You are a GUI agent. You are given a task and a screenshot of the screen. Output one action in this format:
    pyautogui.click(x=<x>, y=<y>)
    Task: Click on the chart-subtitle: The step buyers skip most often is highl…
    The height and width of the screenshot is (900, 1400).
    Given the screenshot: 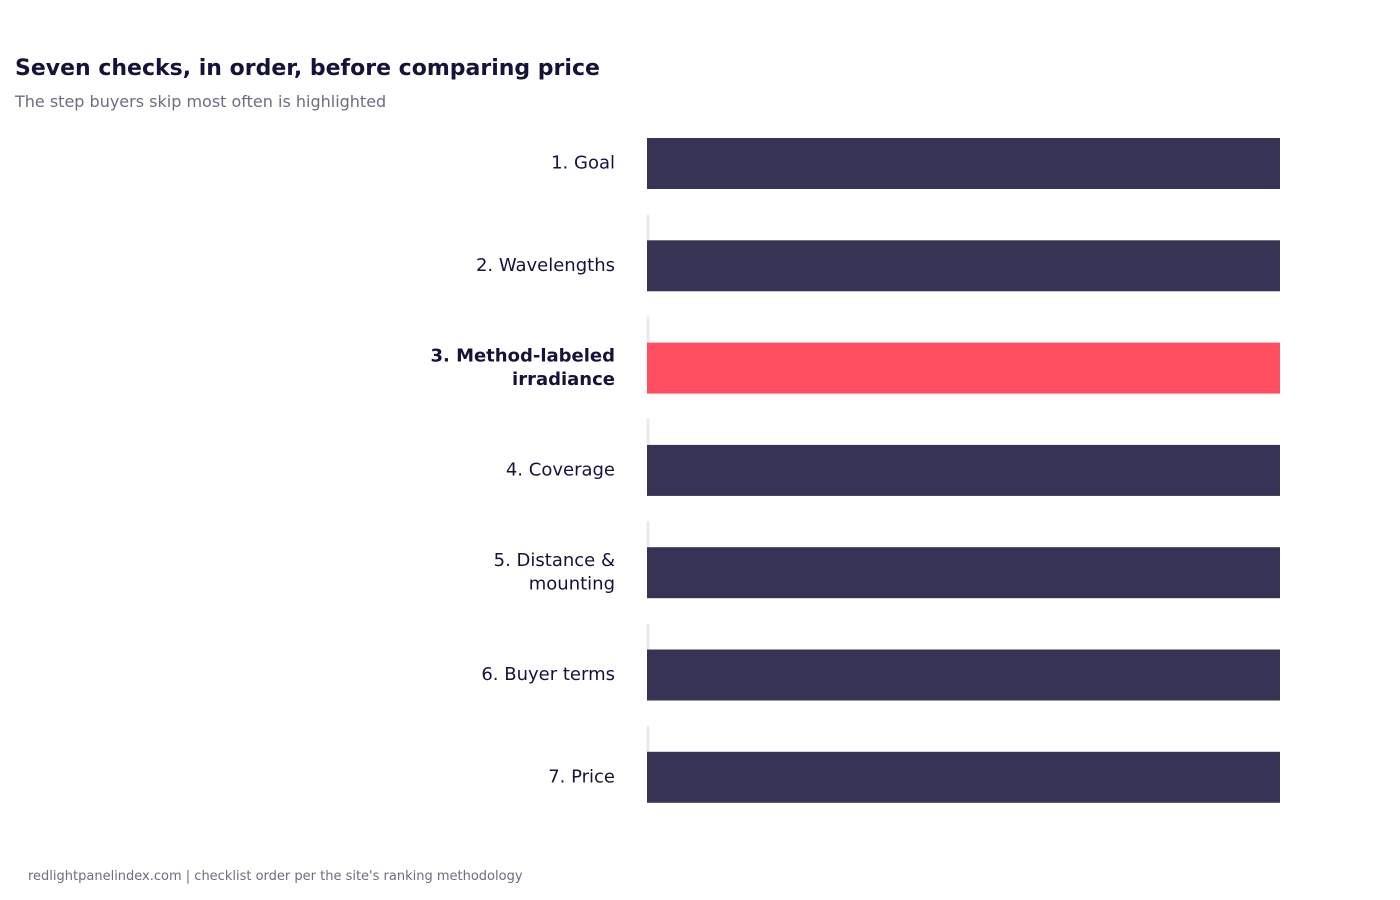 What is the action you would take?
    pyautogui.click(x=201, y=101)
    